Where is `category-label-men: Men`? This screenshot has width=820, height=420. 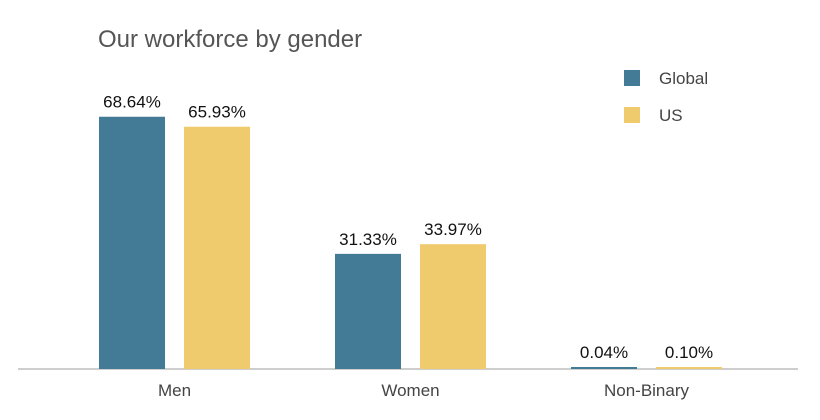 category-label-men: Men is located at coordinates (174, 390).